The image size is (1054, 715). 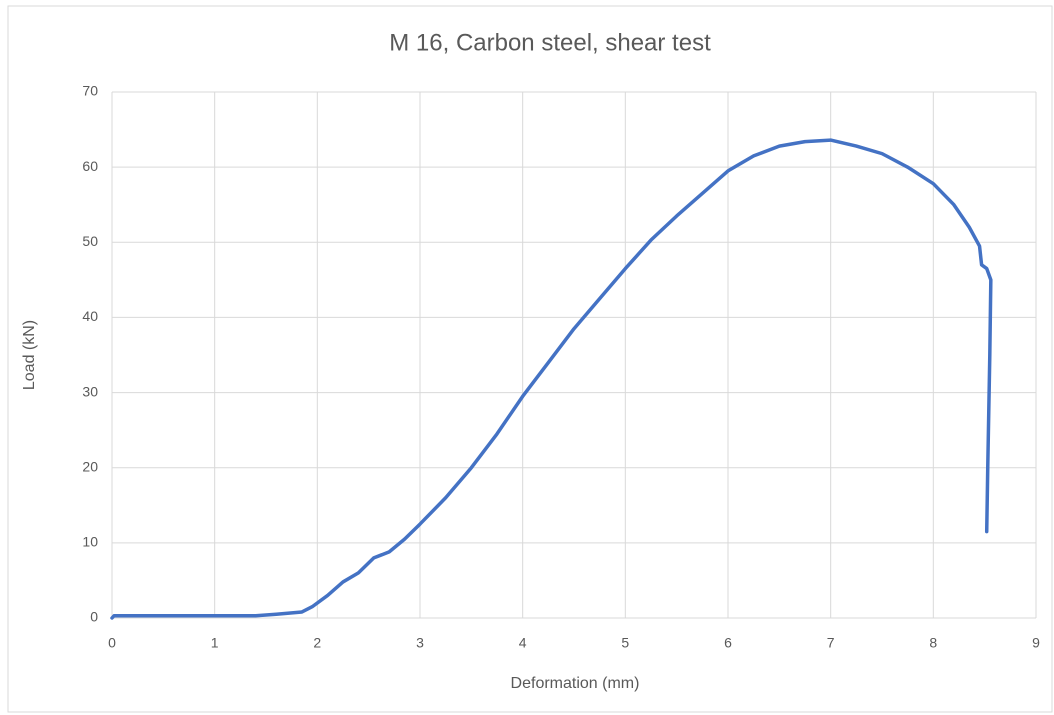 What do you see at coordinates (575, 683) in the screenshot?
I see `x-axis-label: Deformation (mm)` at bounding box center [575, 683].